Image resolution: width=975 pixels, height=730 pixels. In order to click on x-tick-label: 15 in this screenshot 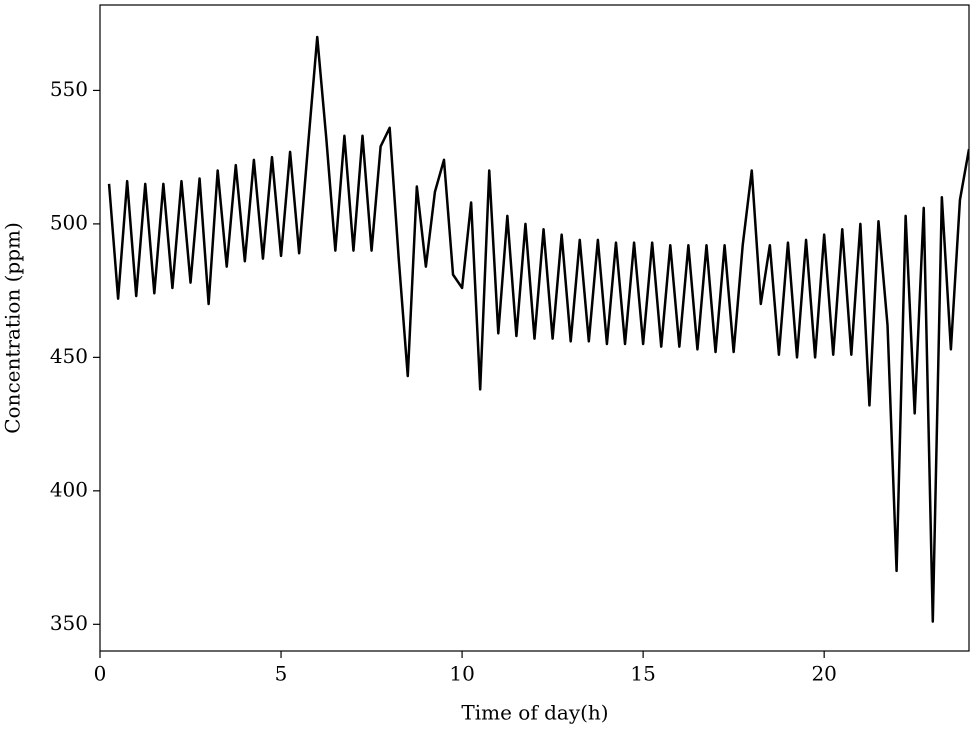, I will do `click(642, 674)`.